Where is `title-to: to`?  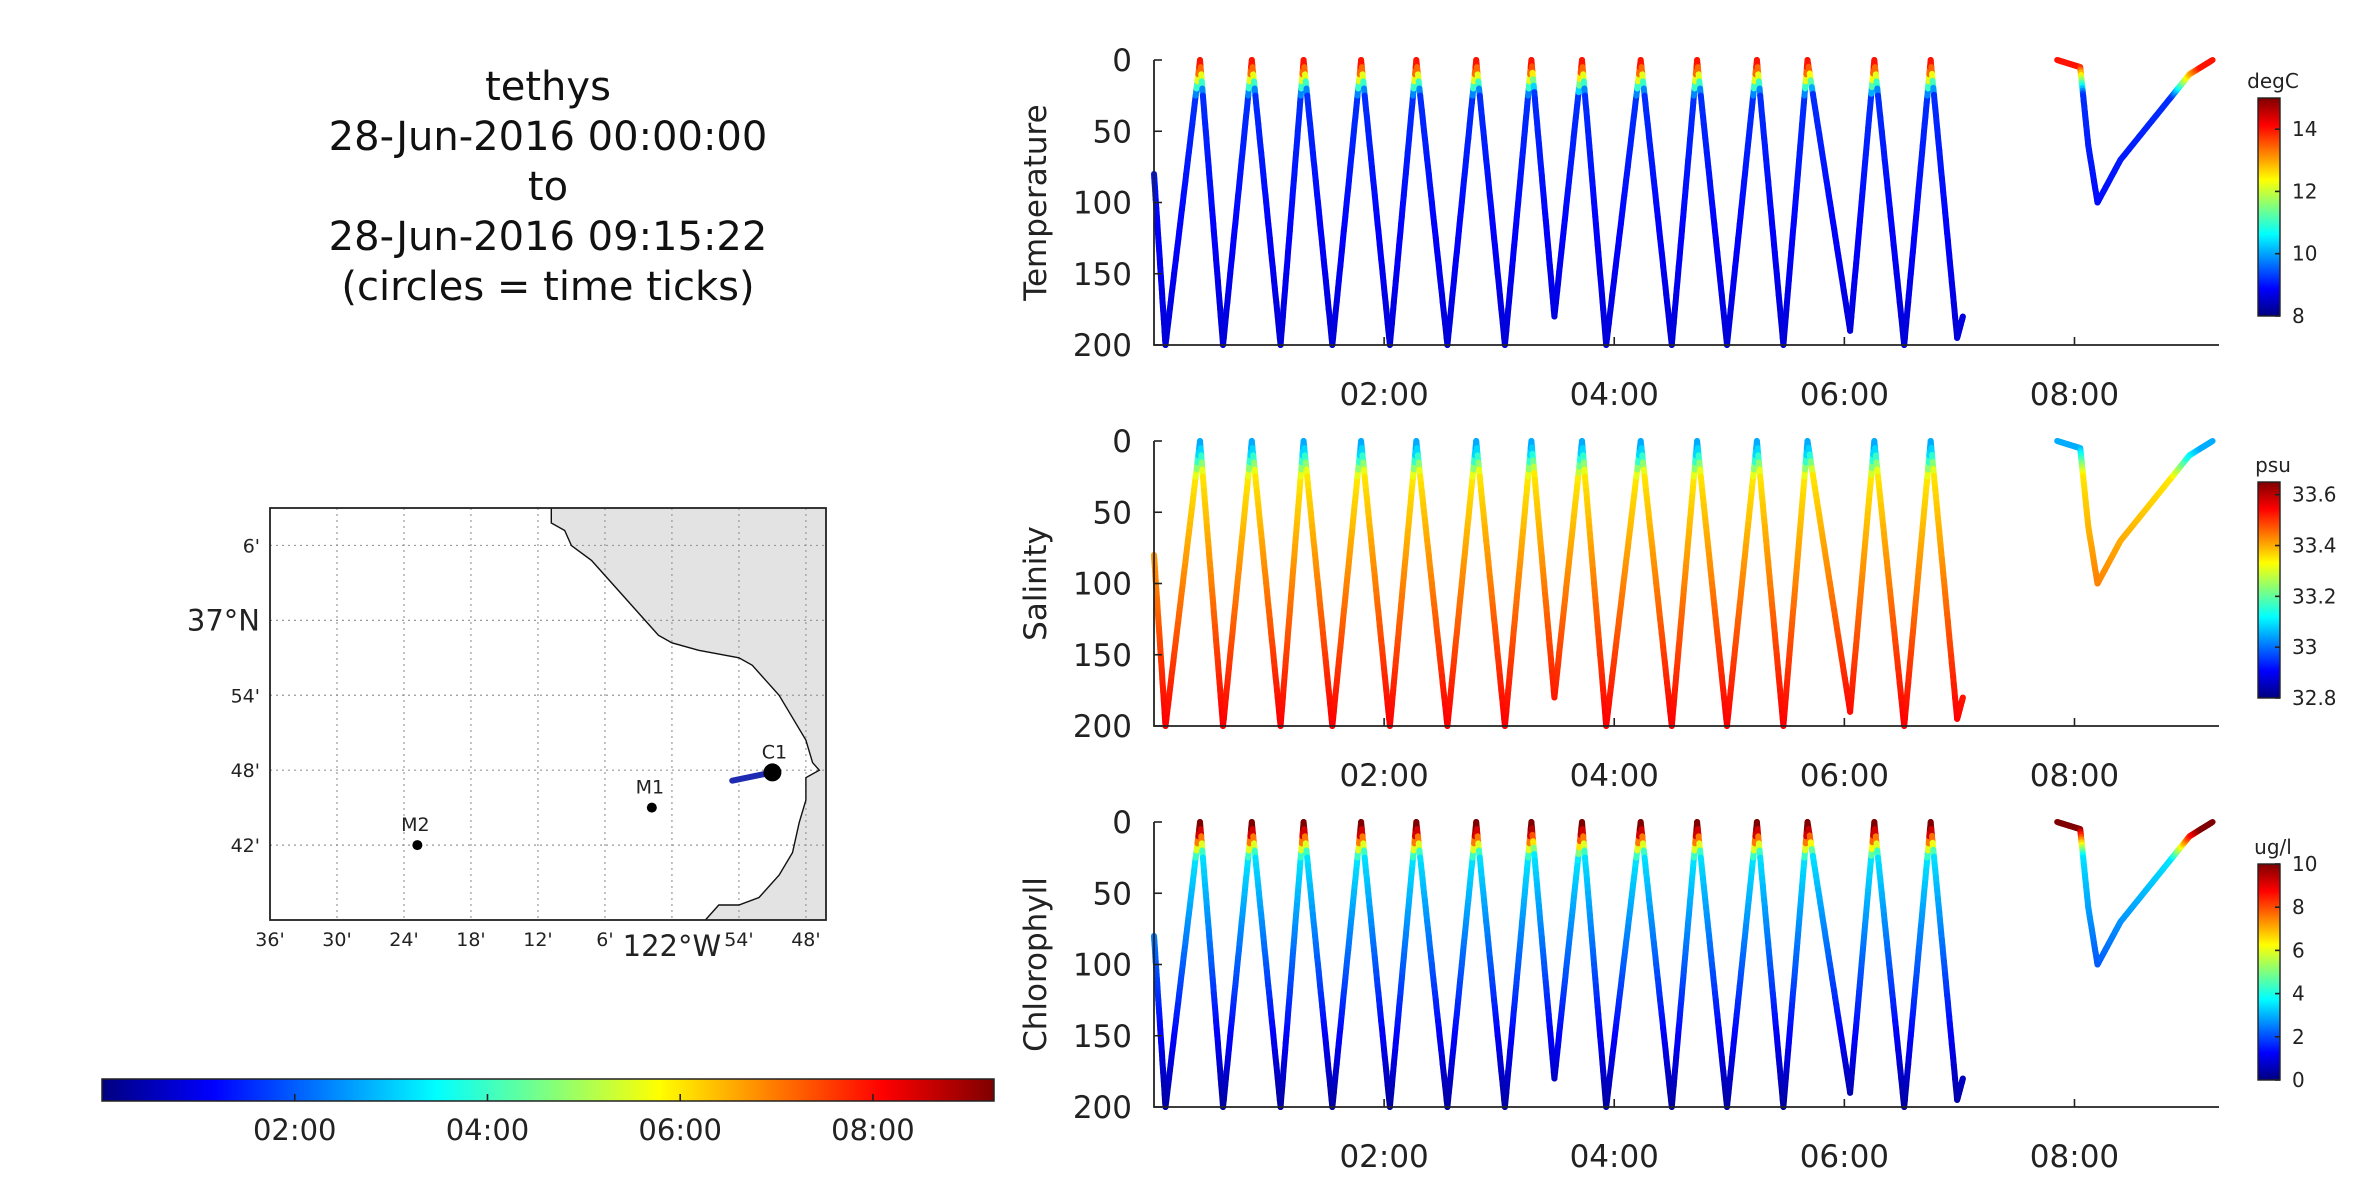 title-to: to is located at coordinates (548, 187).